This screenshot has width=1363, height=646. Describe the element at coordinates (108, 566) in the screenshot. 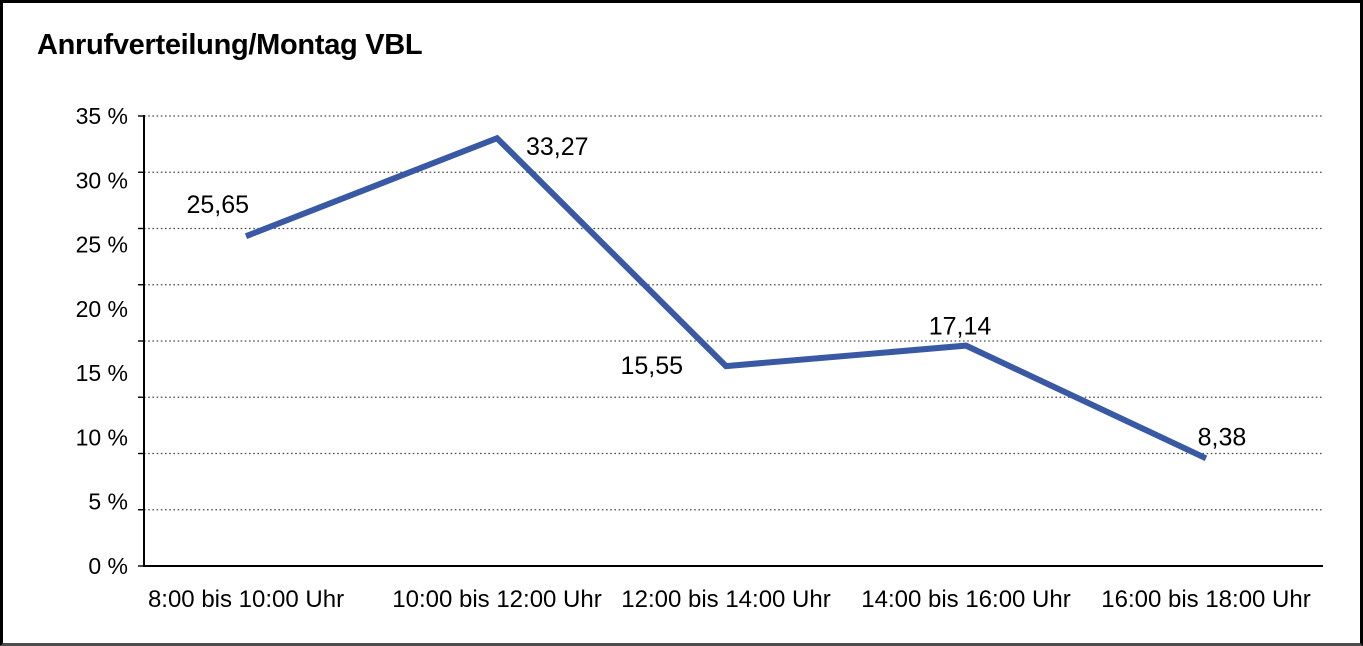

I see `y-axis-label: 0 %` at that location.